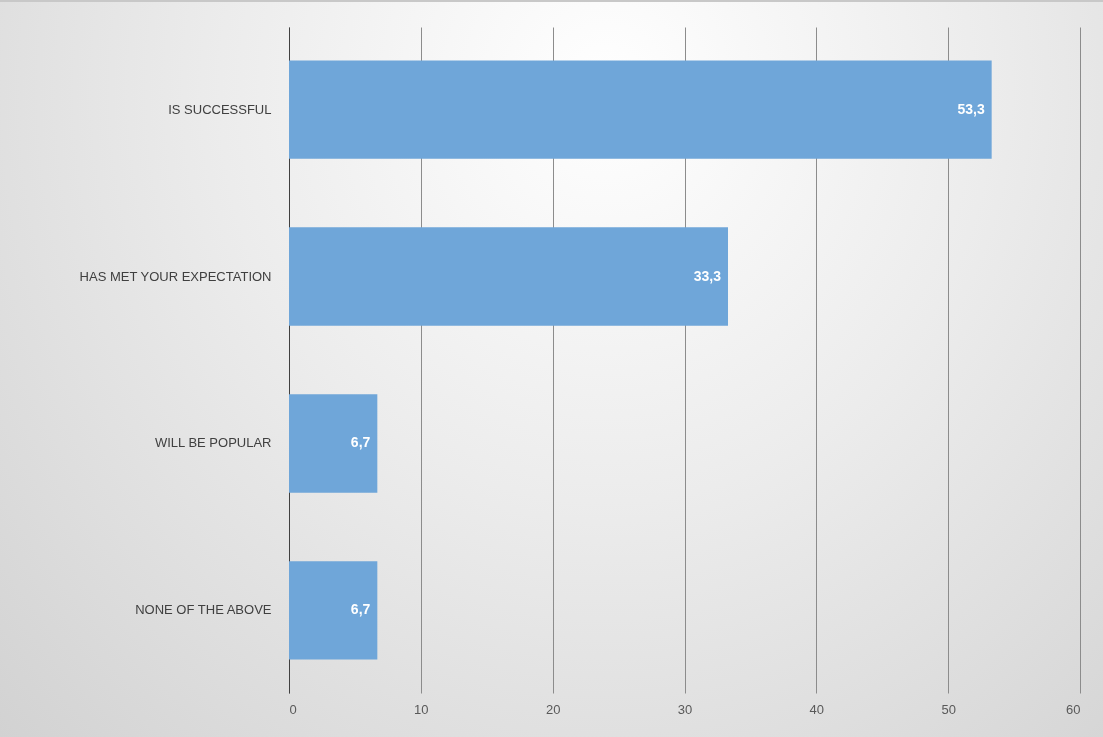 This screenshot has height=737, width=1103. Describe the element at coordinates (175, 276) in the screenshot. I see `y-tick-label: HAS MET YOUR EXPECTATION` at that location.